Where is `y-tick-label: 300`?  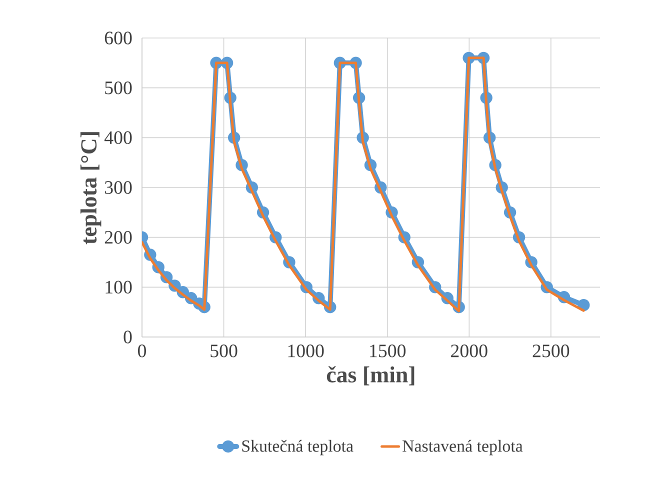
y-tick-label: 300 is located at coordinates (118, 187).